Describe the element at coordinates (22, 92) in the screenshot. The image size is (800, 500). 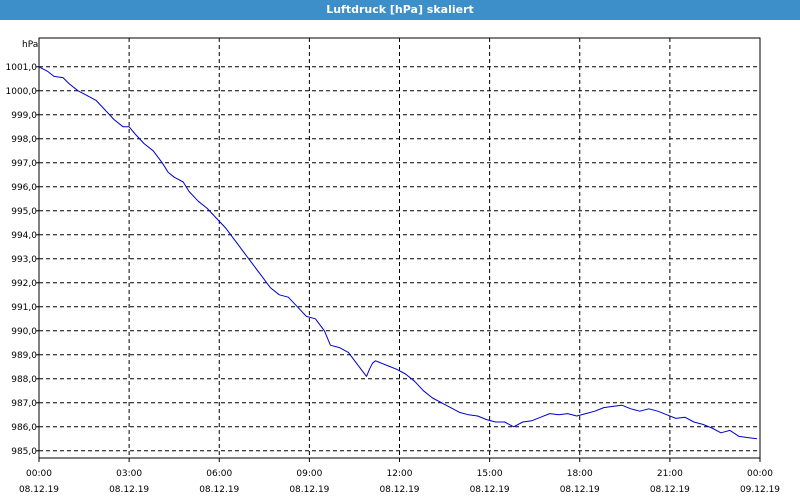
I see `y-tick-label: 1000,0` at that location.